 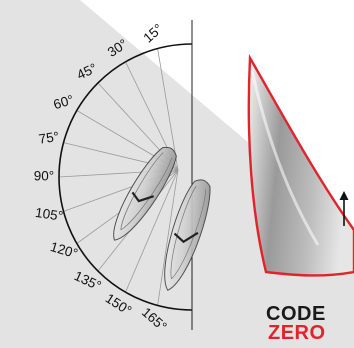 What do you see at coordinates (145, 193) in the screenshot?
I see `boat-upper` at bounding box center [145, 193].